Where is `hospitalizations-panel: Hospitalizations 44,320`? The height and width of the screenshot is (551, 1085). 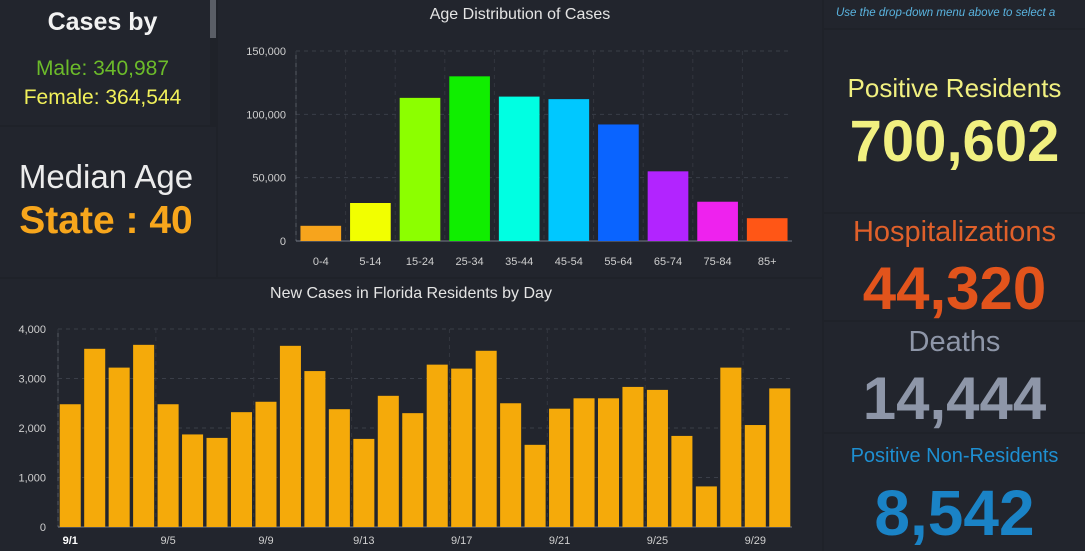 hospitalizations-panel: Hospitalizations 44,320 is located at coordinates (954, 268).